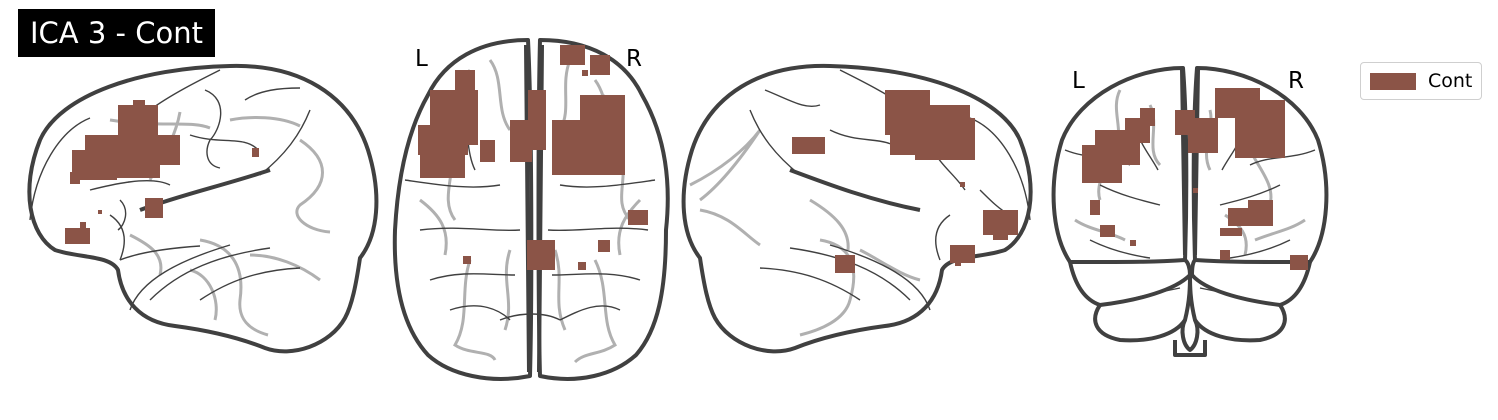  Describe the element at coordinates (116, 33) in the screenshot. I see `figure-title: ICA 3 - Cont` at that location.